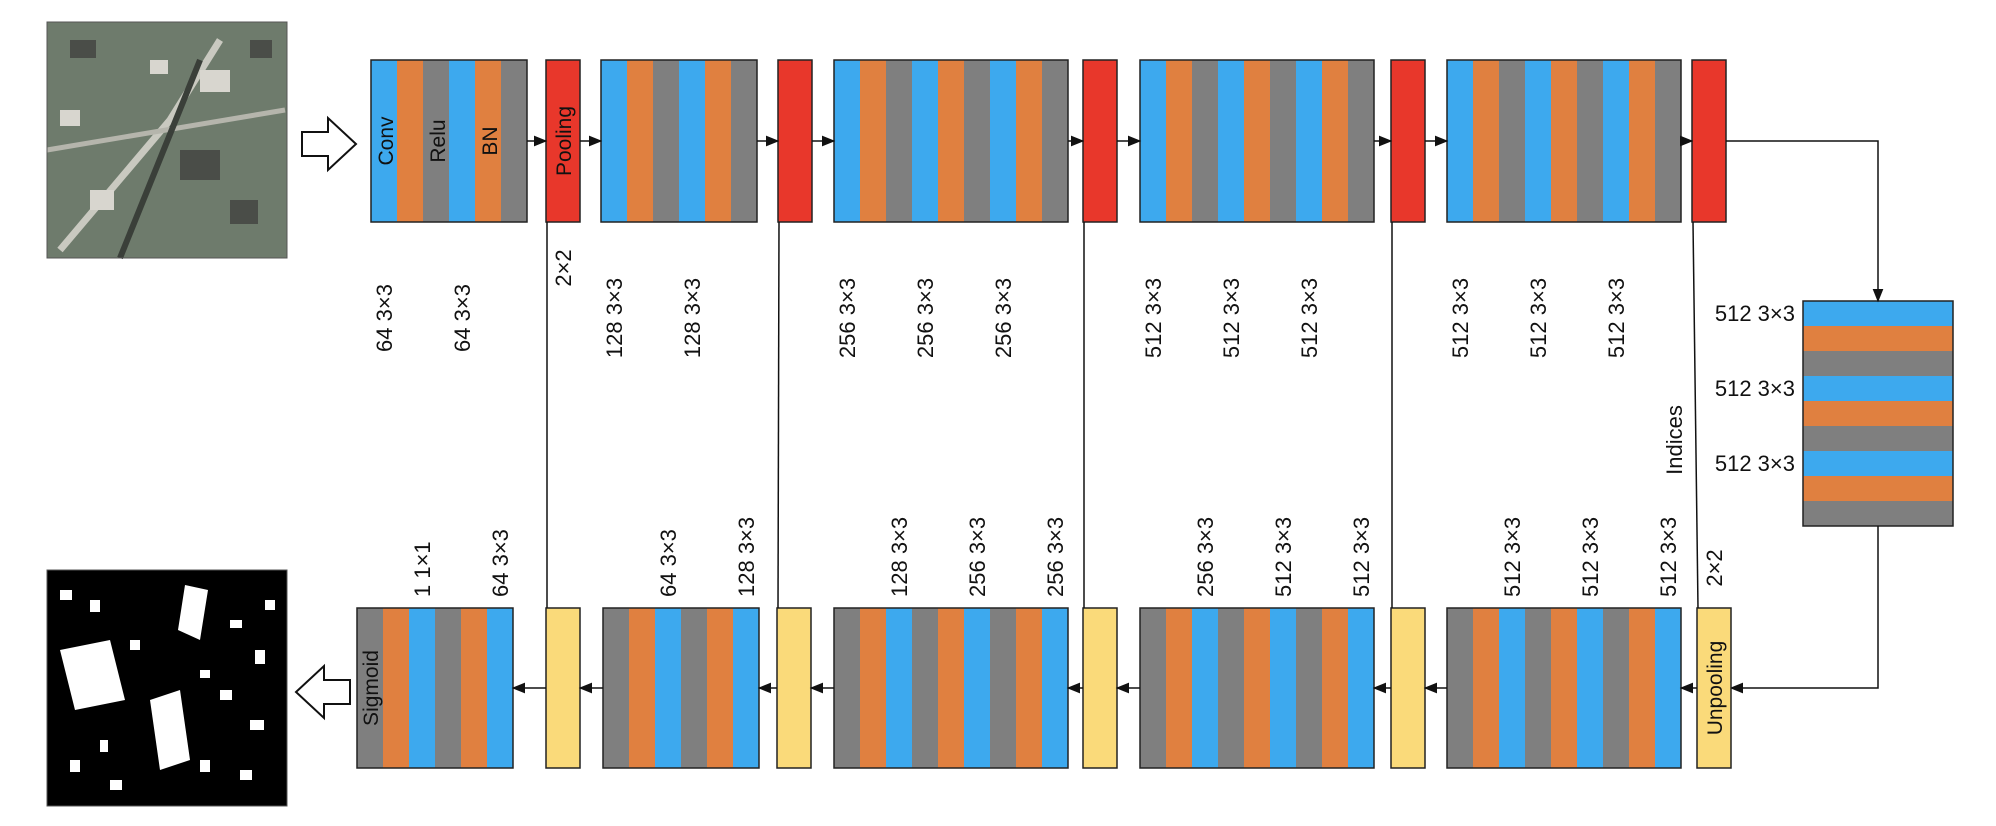  I want to click on pooling-size-label: 2×2, so click(563, 267).